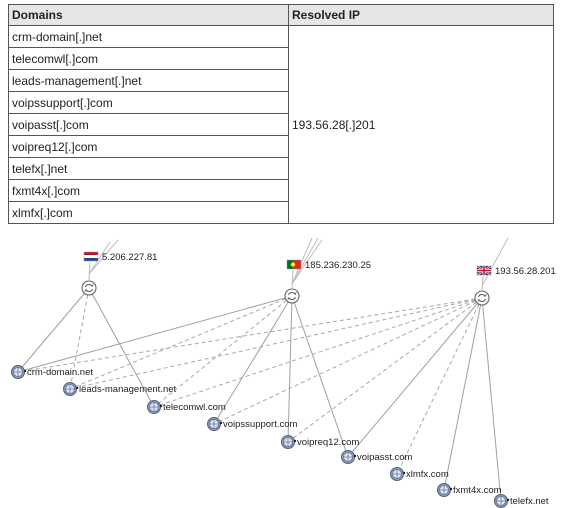 The height and width of the screenshot is (508, 565). What do you see at coordinates (148, 15) in the screenshot?
I see `header-domains: Domains` at bounding box center [148, 15].